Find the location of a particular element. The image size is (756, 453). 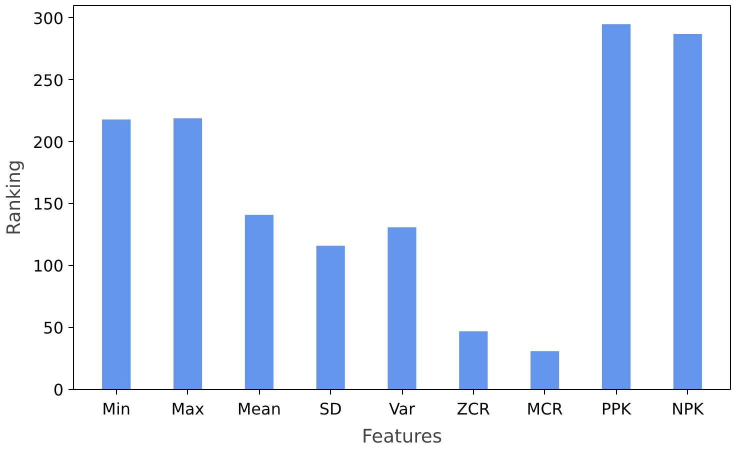

x-axis-title: Features is located at coordinates (402, 437).